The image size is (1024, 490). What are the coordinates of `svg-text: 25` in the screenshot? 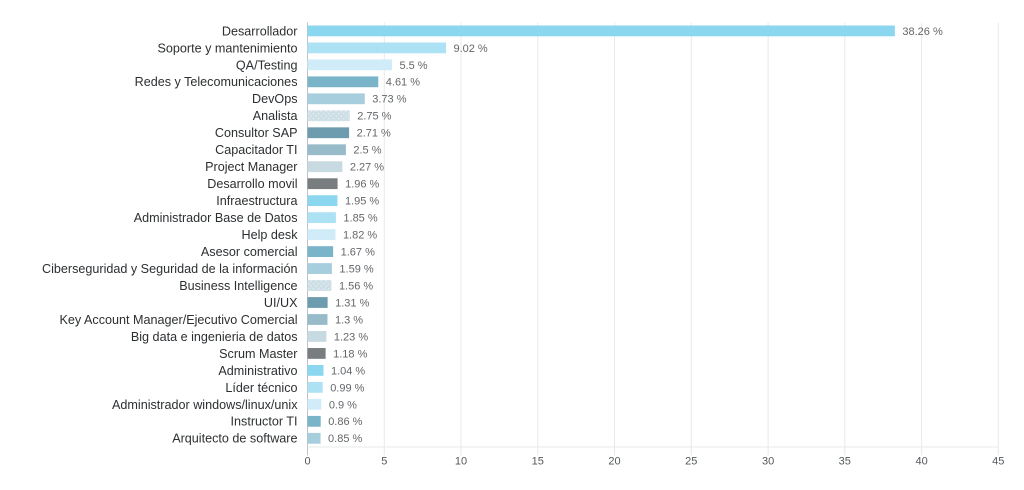 It's located at (691, 462).